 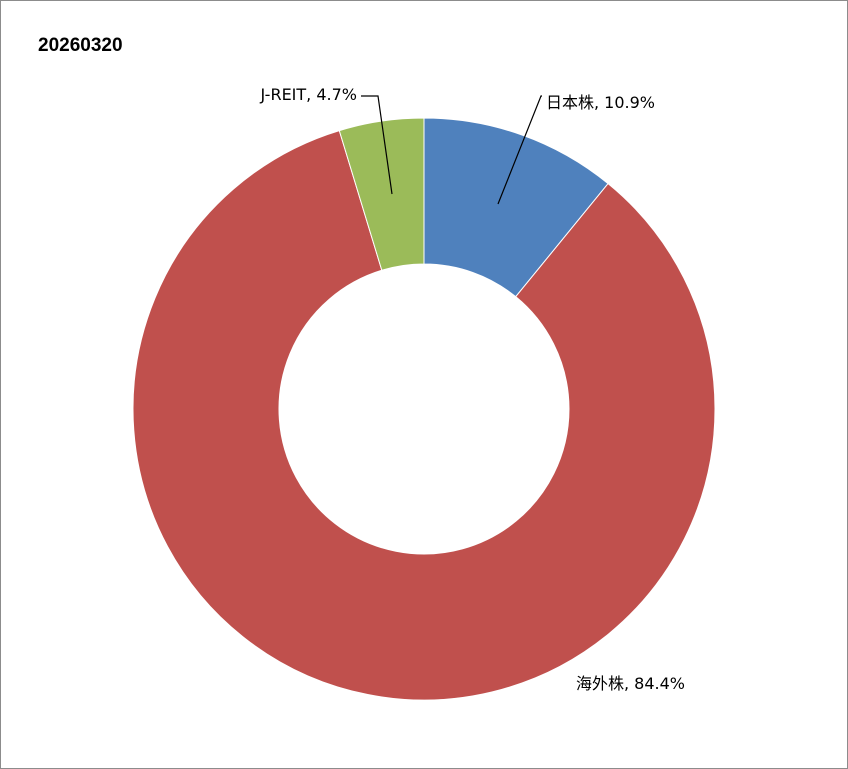 I want to click on chart-title: 20260320, so click(x=80, y=45).